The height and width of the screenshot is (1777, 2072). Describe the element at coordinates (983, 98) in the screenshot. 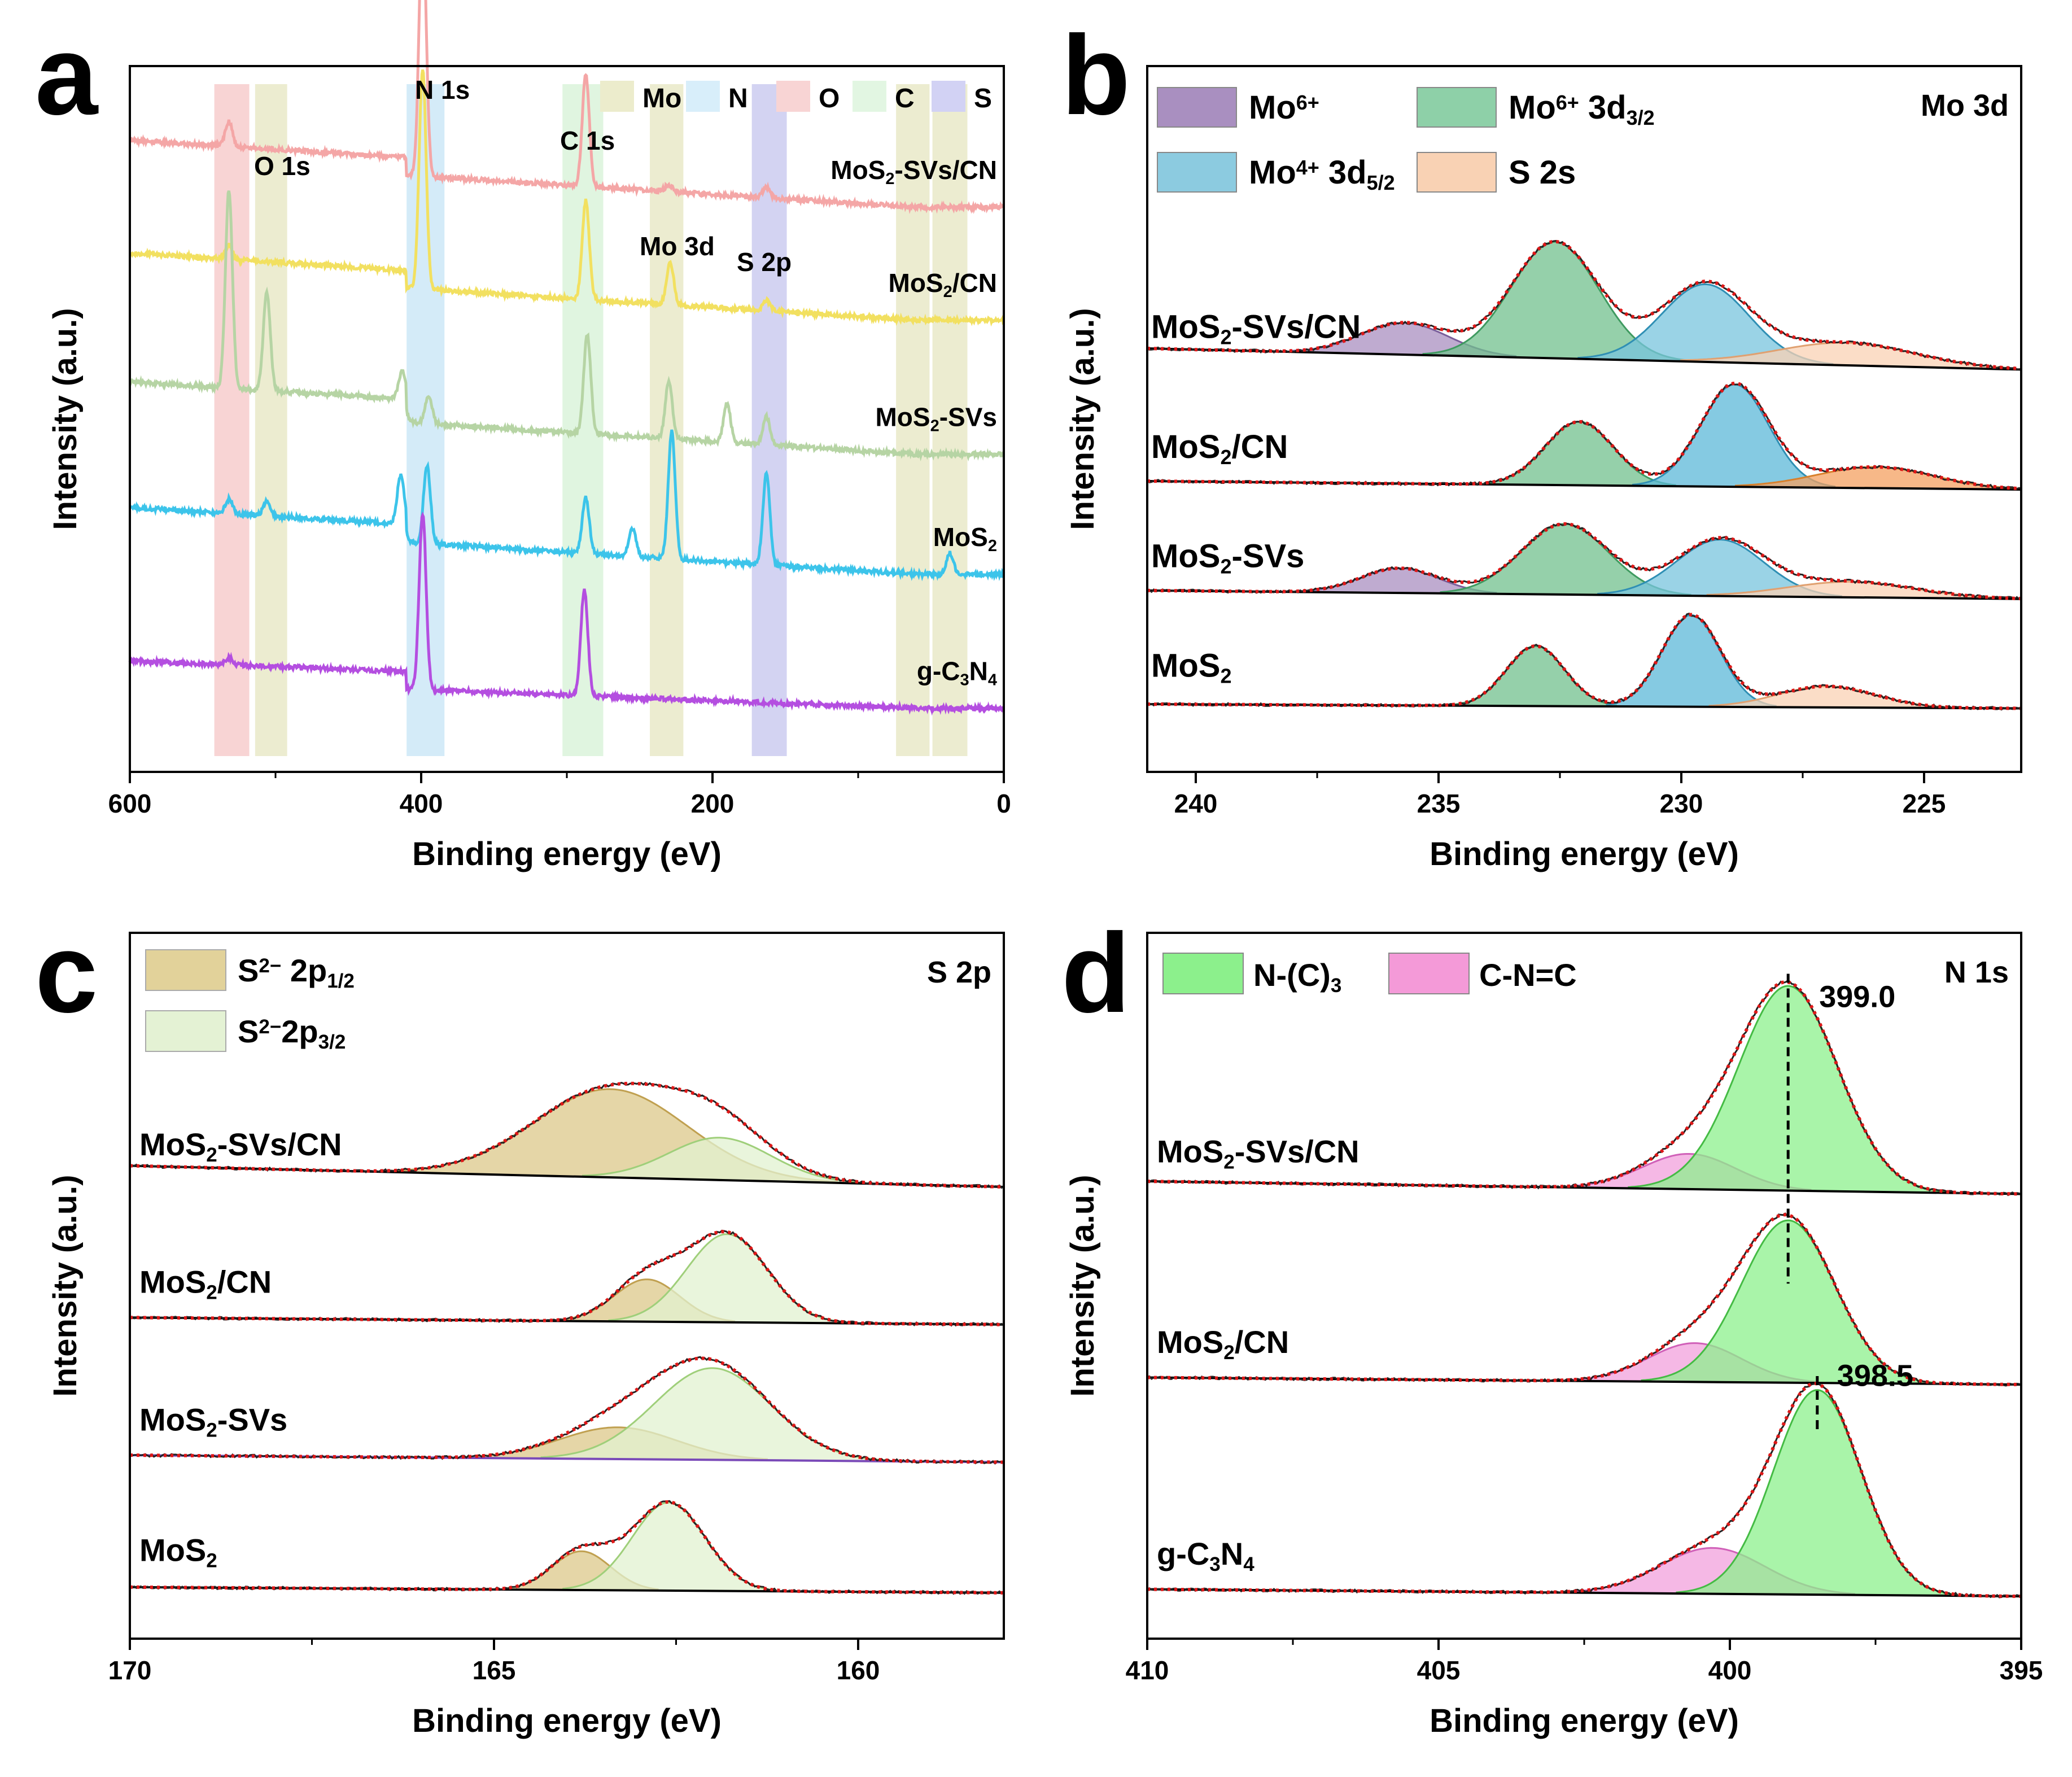

I see `legend-label: S` at that location.